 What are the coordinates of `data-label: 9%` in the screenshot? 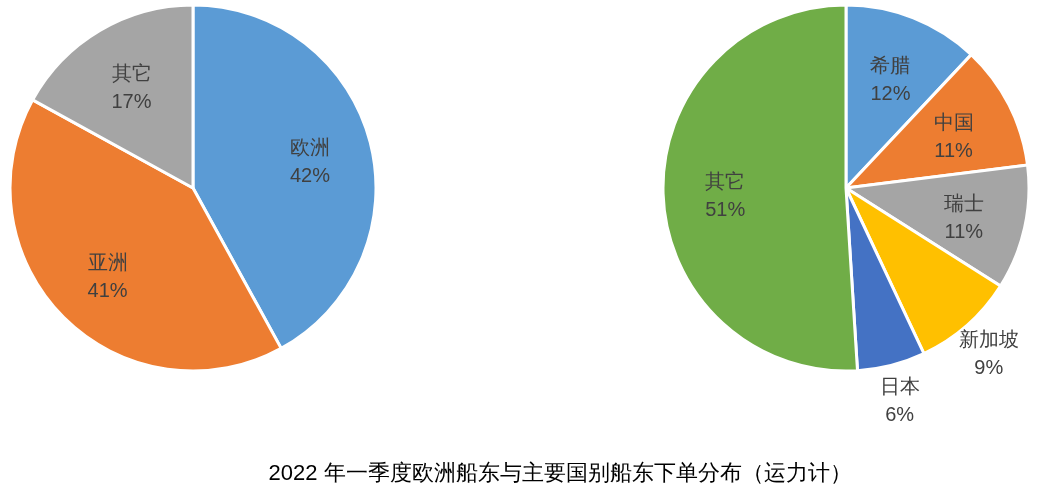 It's located at (989, 366).